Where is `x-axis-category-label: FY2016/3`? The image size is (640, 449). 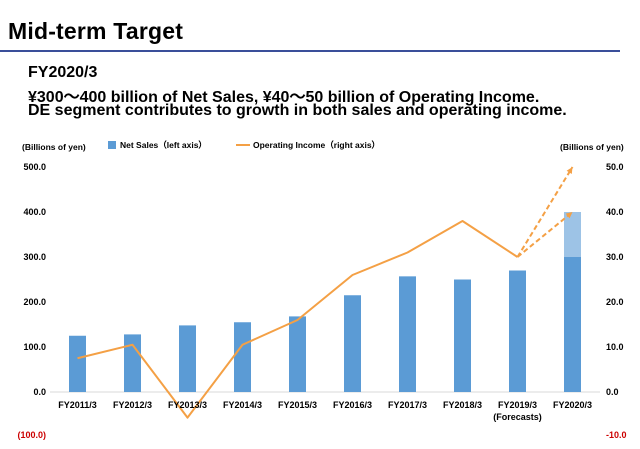
x-axis-category-label: FY2016/3 is located at coordinates (352, 405).